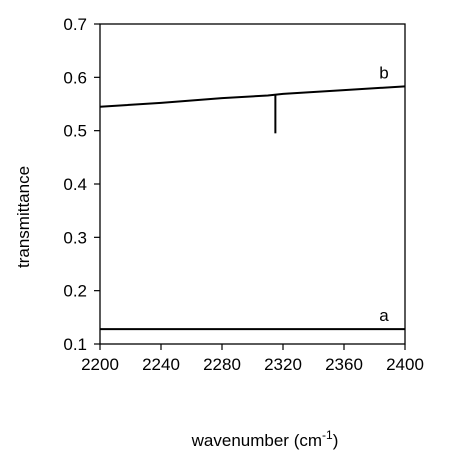 The width and height of the screenshot is (460, 457). I want to click on y-axis-ticks: 0.1 0.2 0.3 0.4 0.5 0.6 0.7, so click(81, 184).